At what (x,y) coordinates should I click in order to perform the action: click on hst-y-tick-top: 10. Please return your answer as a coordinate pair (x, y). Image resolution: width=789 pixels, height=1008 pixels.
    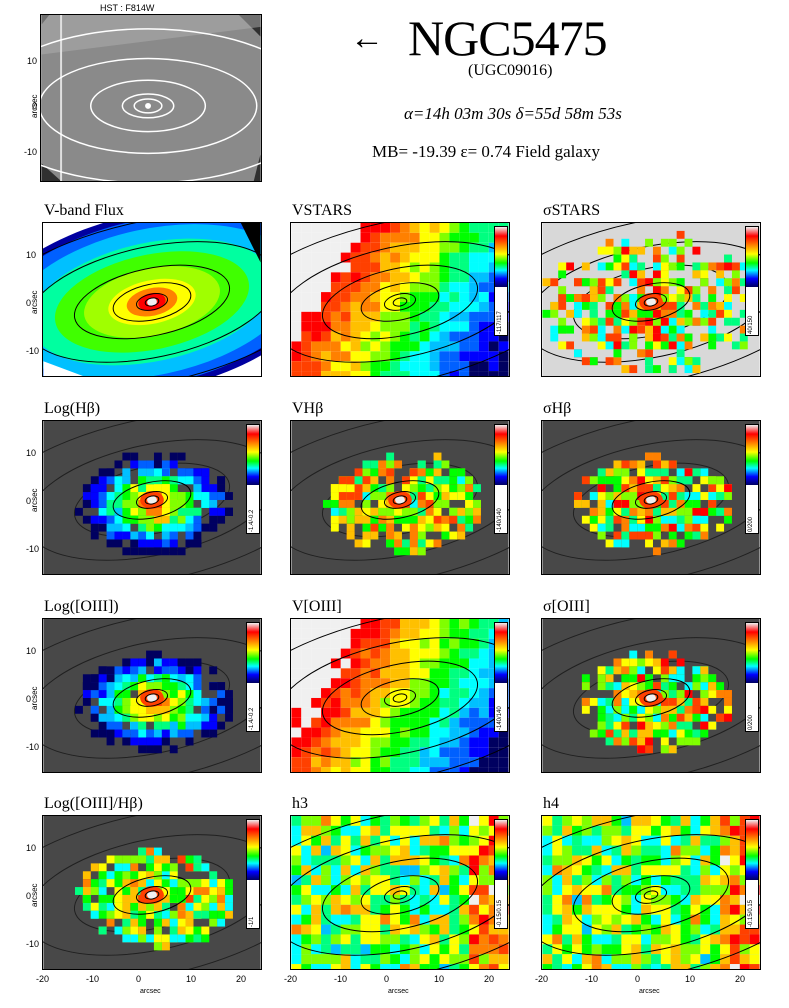
    Looking at the image, I should click on (32, 61).